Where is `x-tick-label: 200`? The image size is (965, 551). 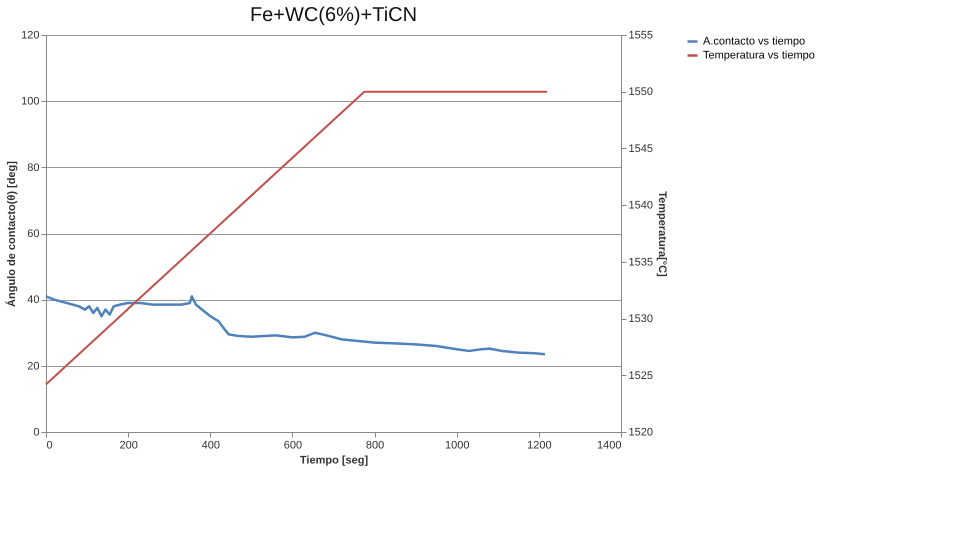 x-tick-label: 200 is located at coordinates (128, 446).